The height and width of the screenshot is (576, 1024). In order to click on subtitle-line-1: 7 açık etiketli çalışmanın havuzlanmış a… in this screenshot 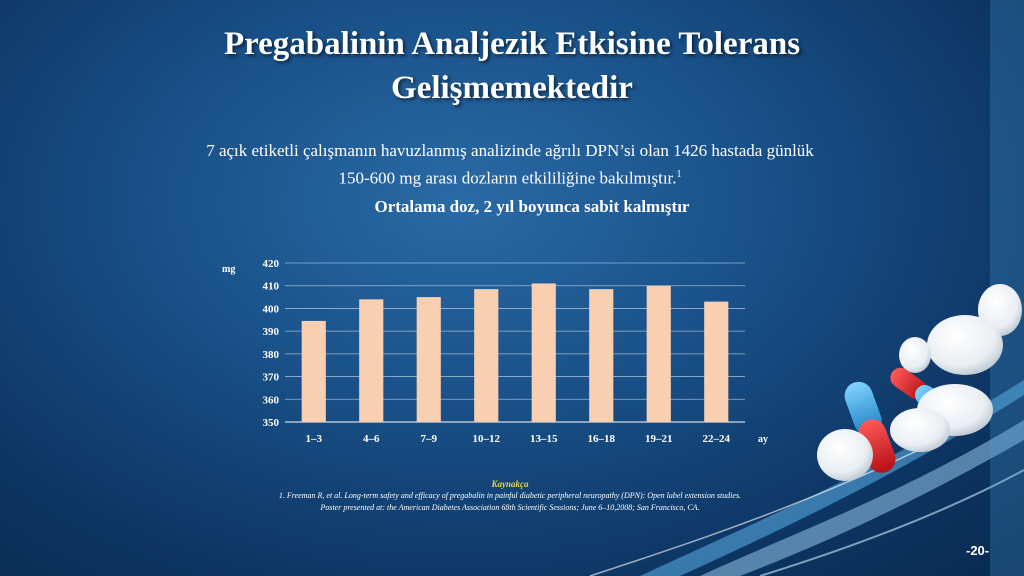, I will do `click(510, 150)`.